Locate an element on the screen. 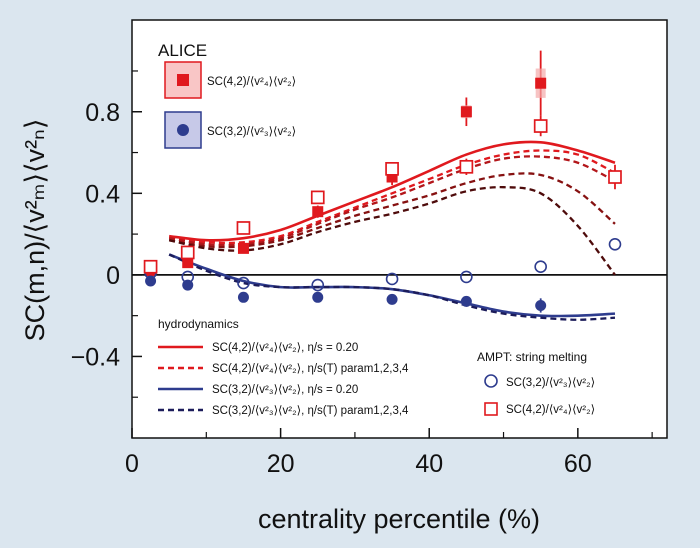 This screenshot has height=548, width=700. x-tick-label: 60 is located at coordinates (578, 464).